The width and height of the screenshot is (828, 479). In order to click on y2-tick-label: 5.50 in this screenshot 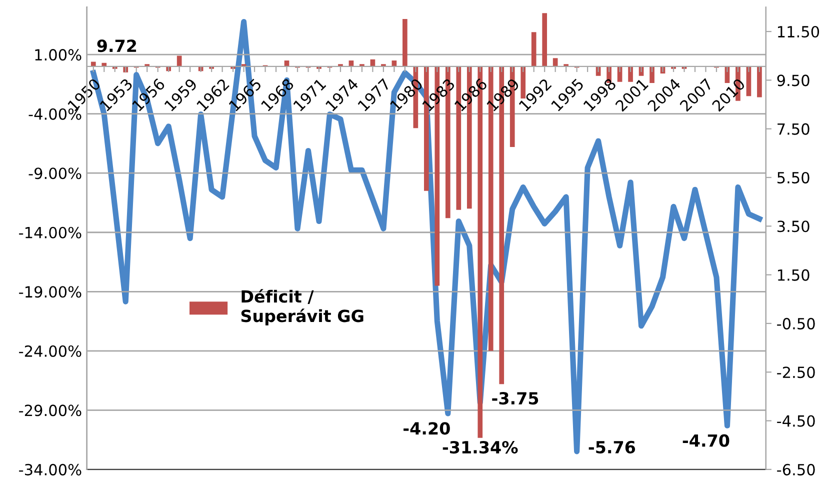, I will do `click(793, 178)`.